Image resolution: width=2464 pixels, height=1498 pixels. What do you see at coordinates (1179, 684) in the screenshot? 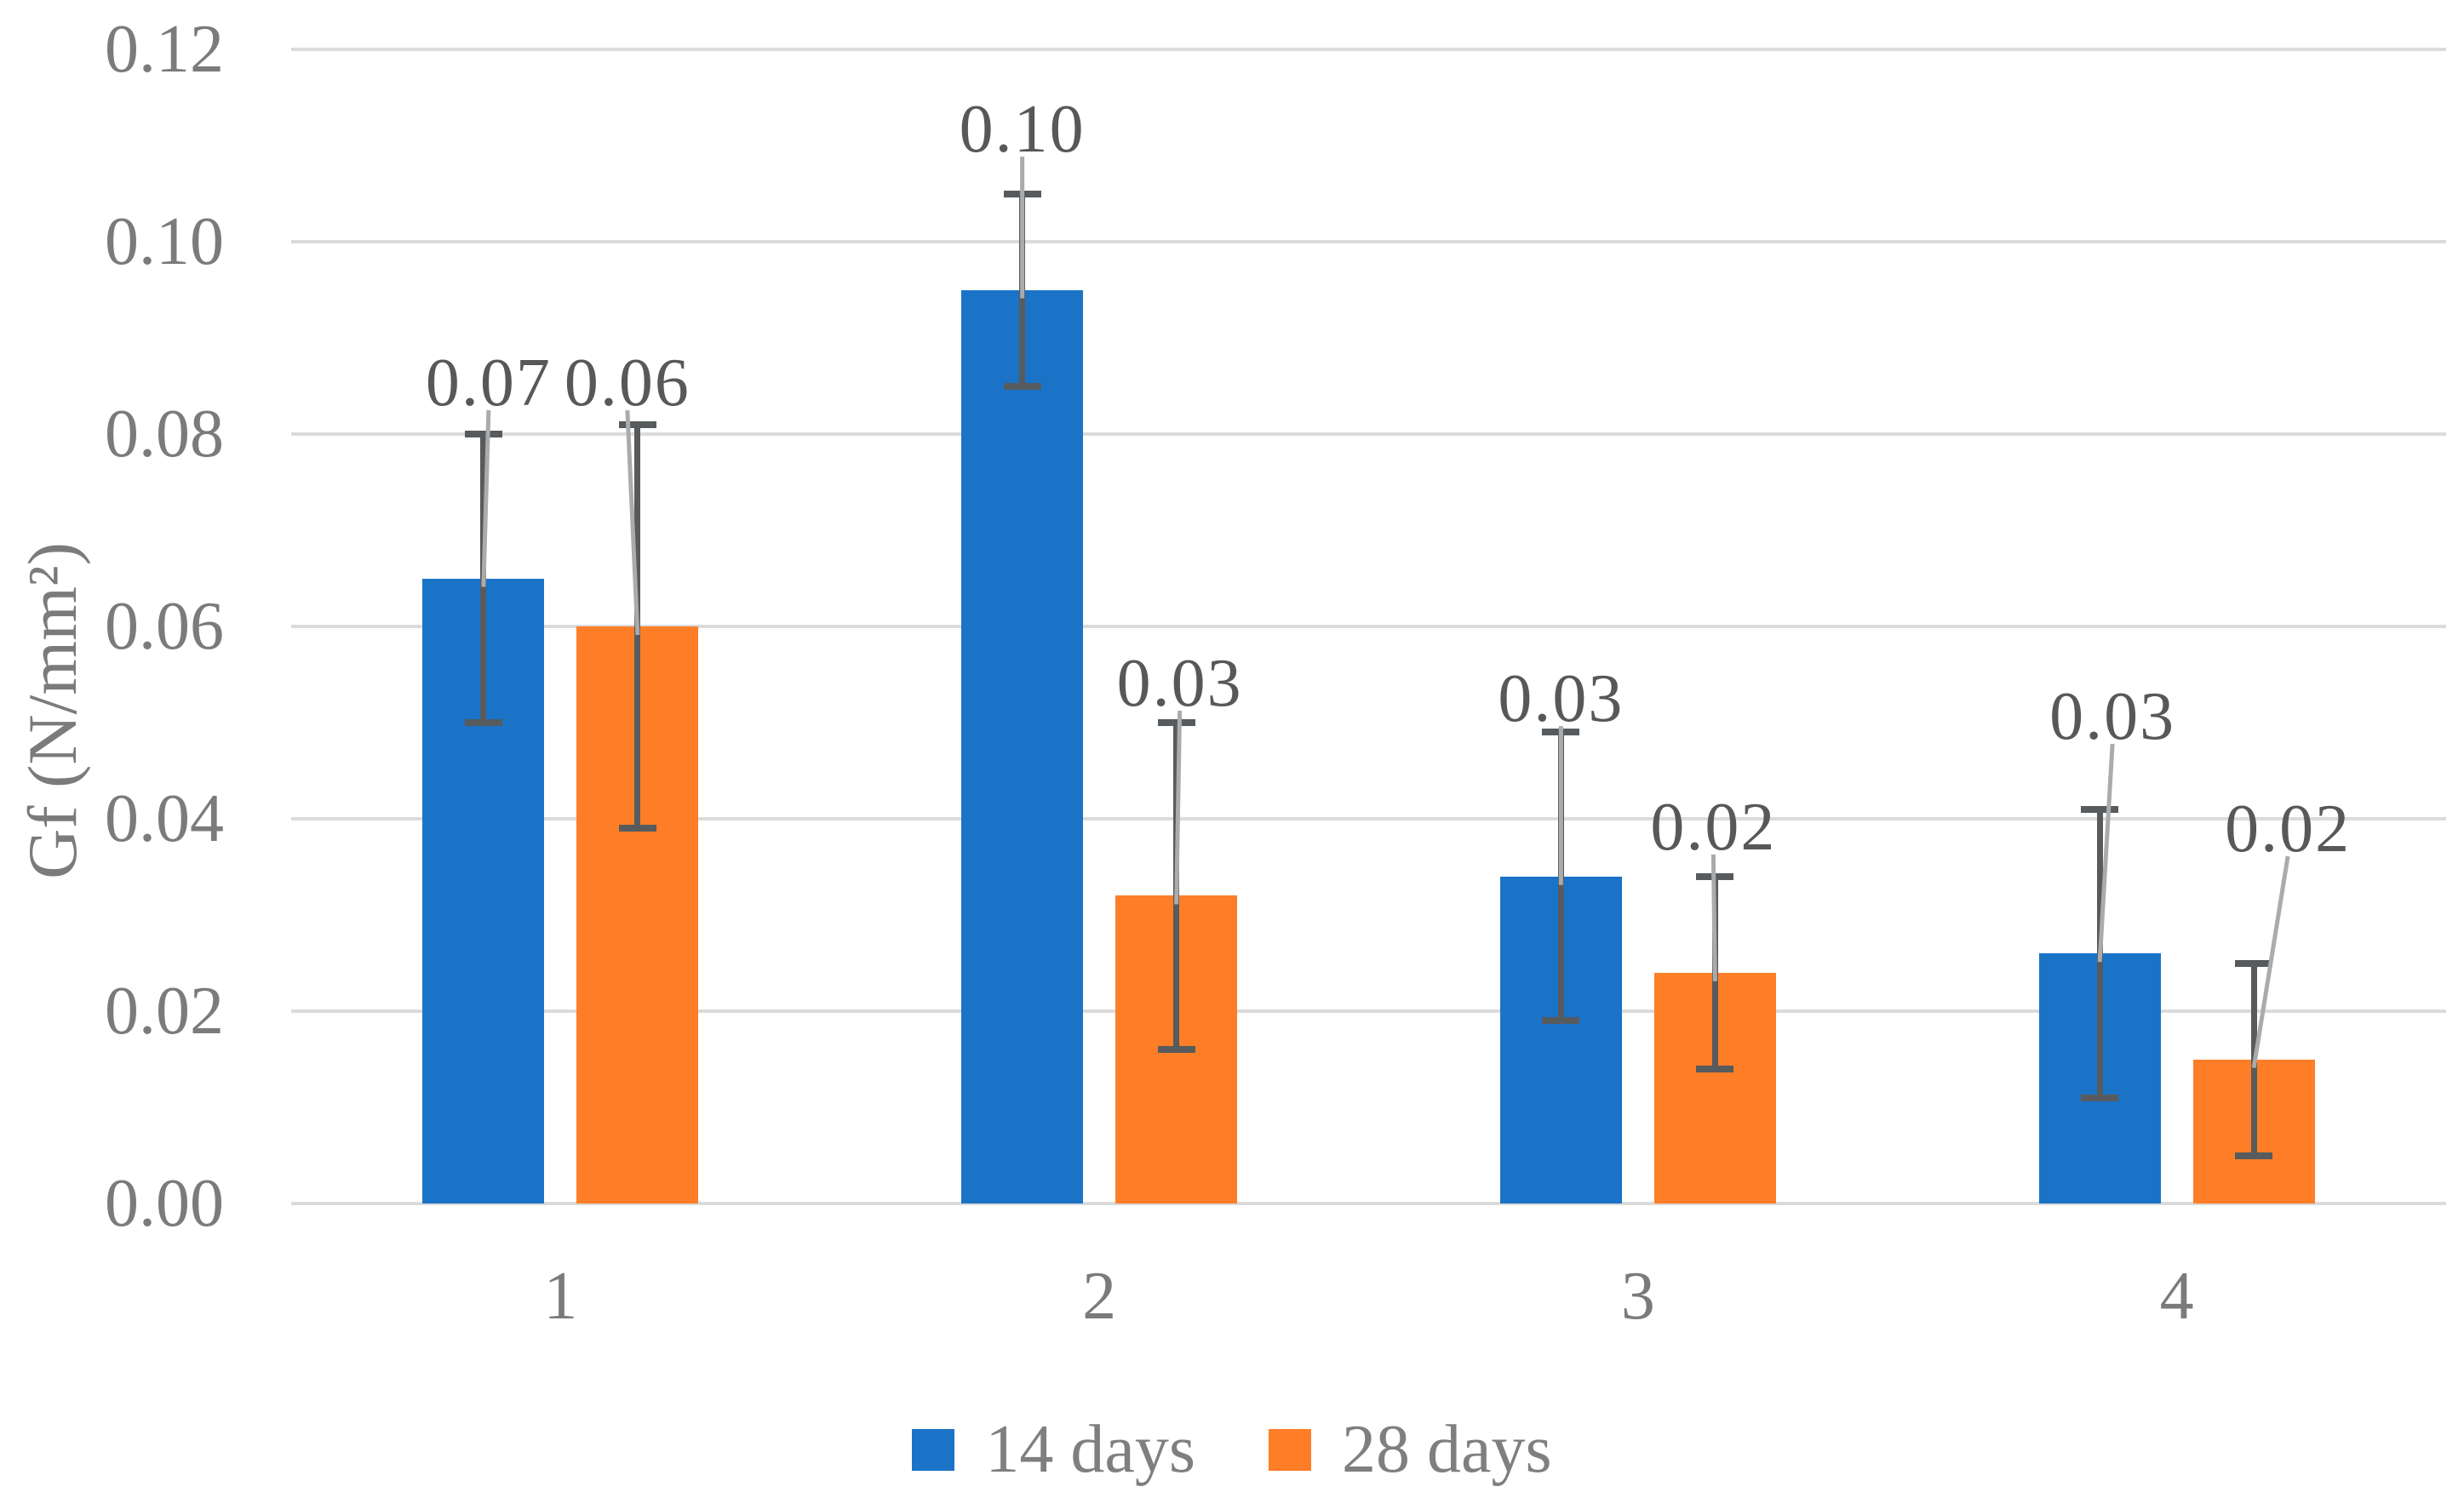
I see `data-label-28days-cat2: 0.03` at bounding box center [1179, 684].